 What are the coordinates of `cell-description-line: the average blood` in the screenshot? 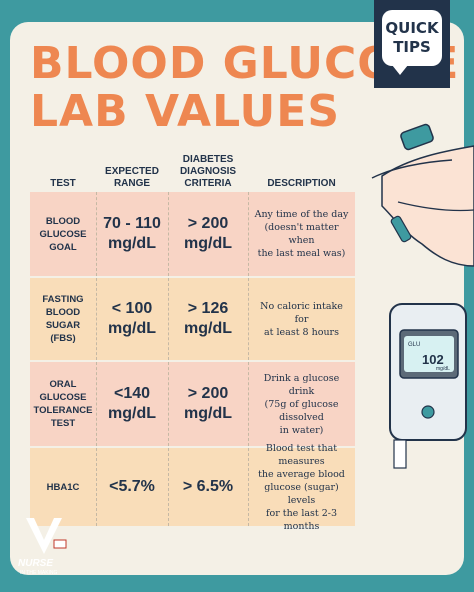 It's located at (301, 474).